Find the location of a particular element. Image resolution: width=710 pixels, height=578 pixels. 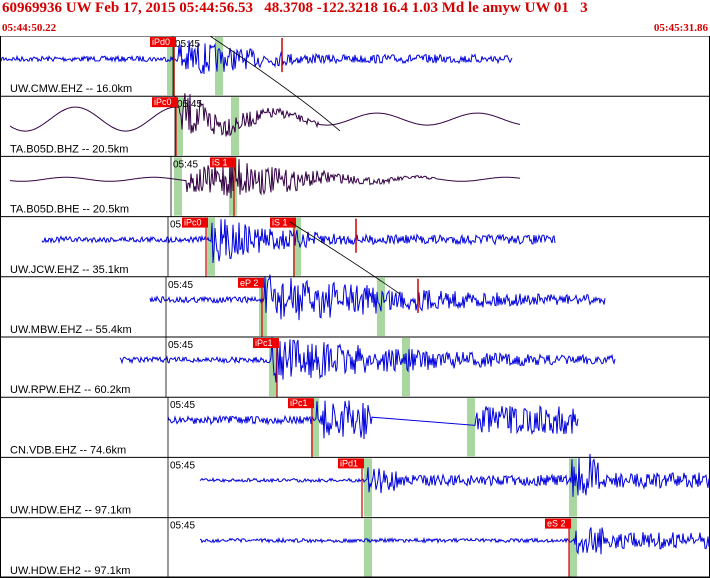

station-label: CN.VDB.EHZ -- 74.6km is located at coordinates (68, 450).